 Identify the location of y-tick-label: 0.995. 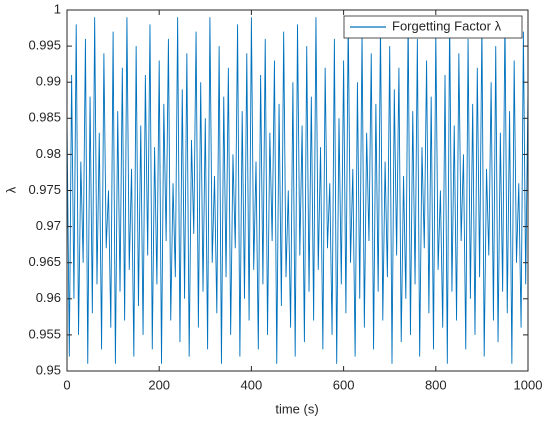
(44, 45).